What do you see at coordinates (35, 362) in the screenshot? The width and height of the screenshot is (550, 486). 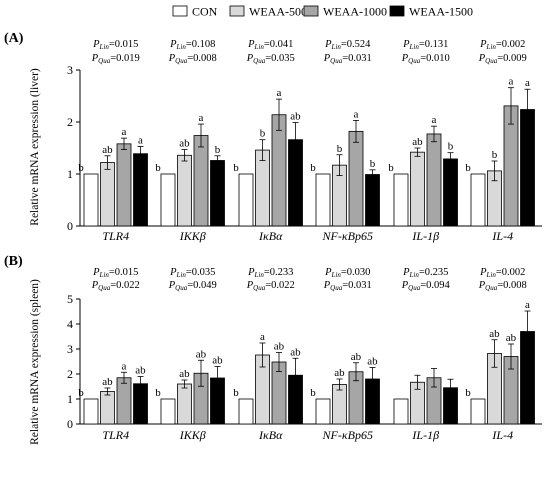 I see `y-axis-title: Relative mRNA expression (spleen)` at bounding box center [35, 362].